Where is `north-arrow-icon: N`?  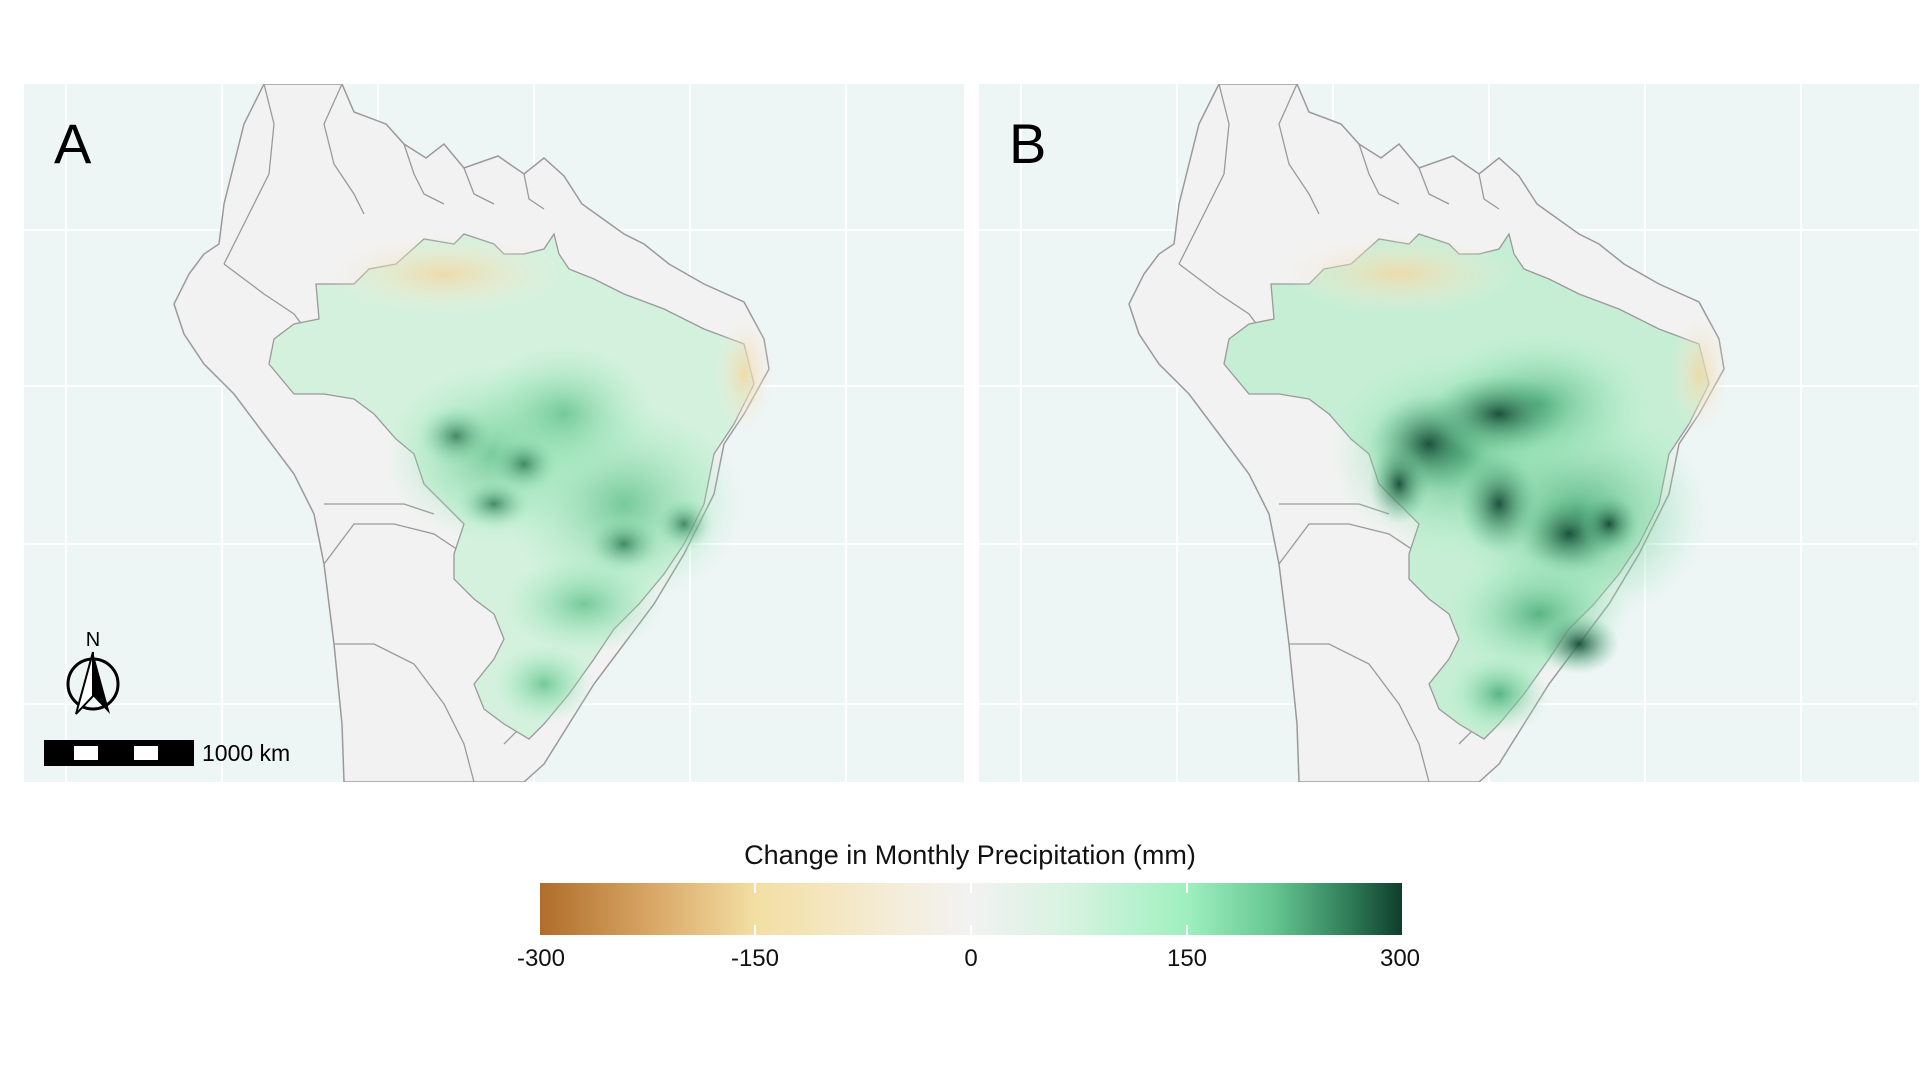
north-arrow-icon: N is located at coordinates (93, 672).